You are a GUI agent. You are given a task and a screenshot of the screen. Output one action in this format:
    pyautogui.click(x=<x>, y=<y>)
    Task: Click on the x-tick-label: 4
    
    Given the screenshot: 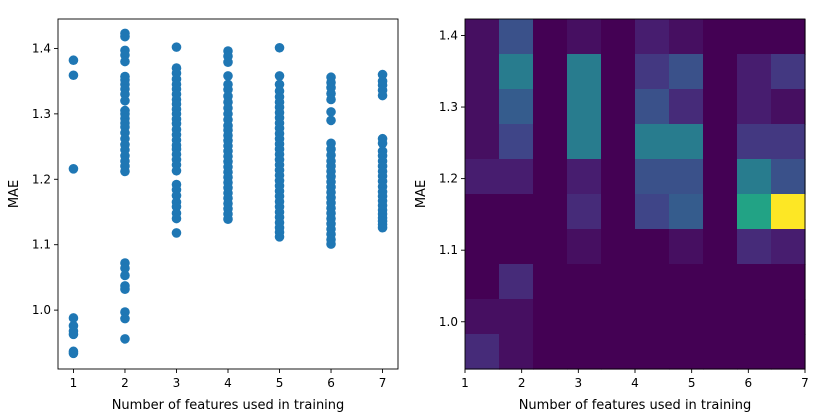 What is the action you would take?
    pyautogui.click(x=635, y=383)
    